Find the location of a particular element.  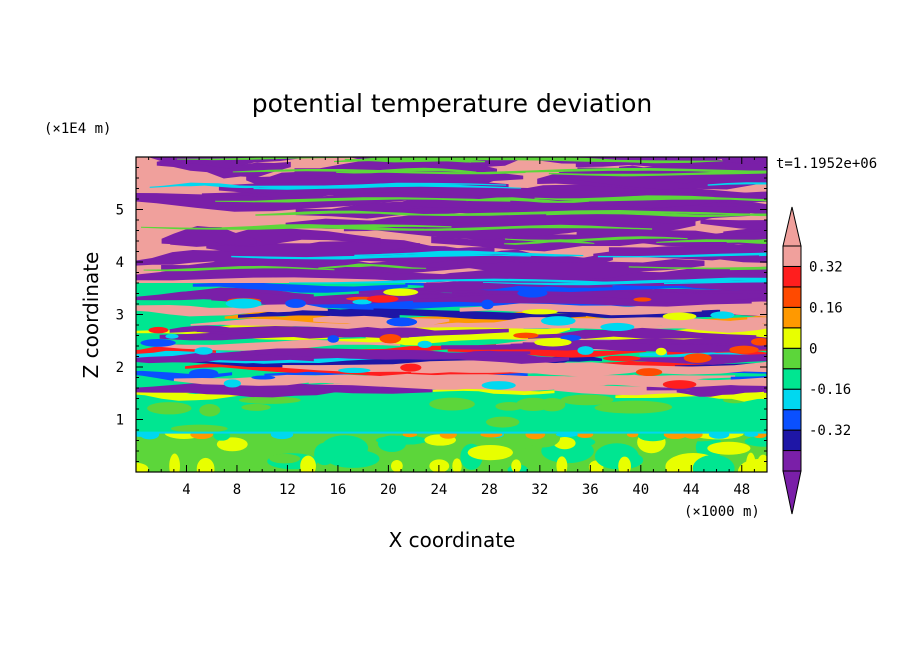

x-tick-label: 20 is located at coordinates (388, 490).